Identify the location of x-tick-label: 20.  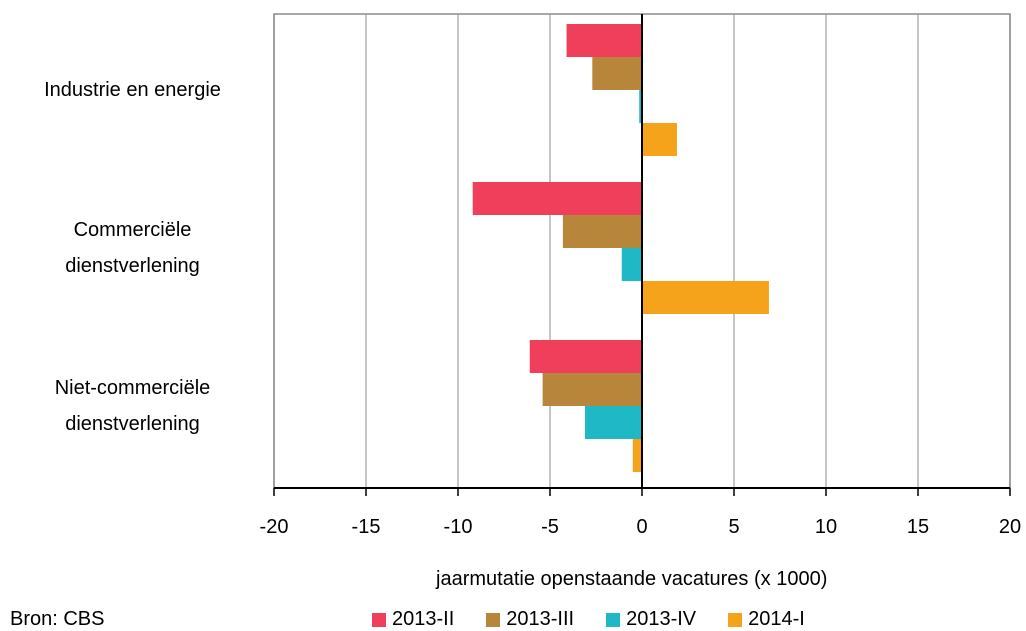
(1010, 527).